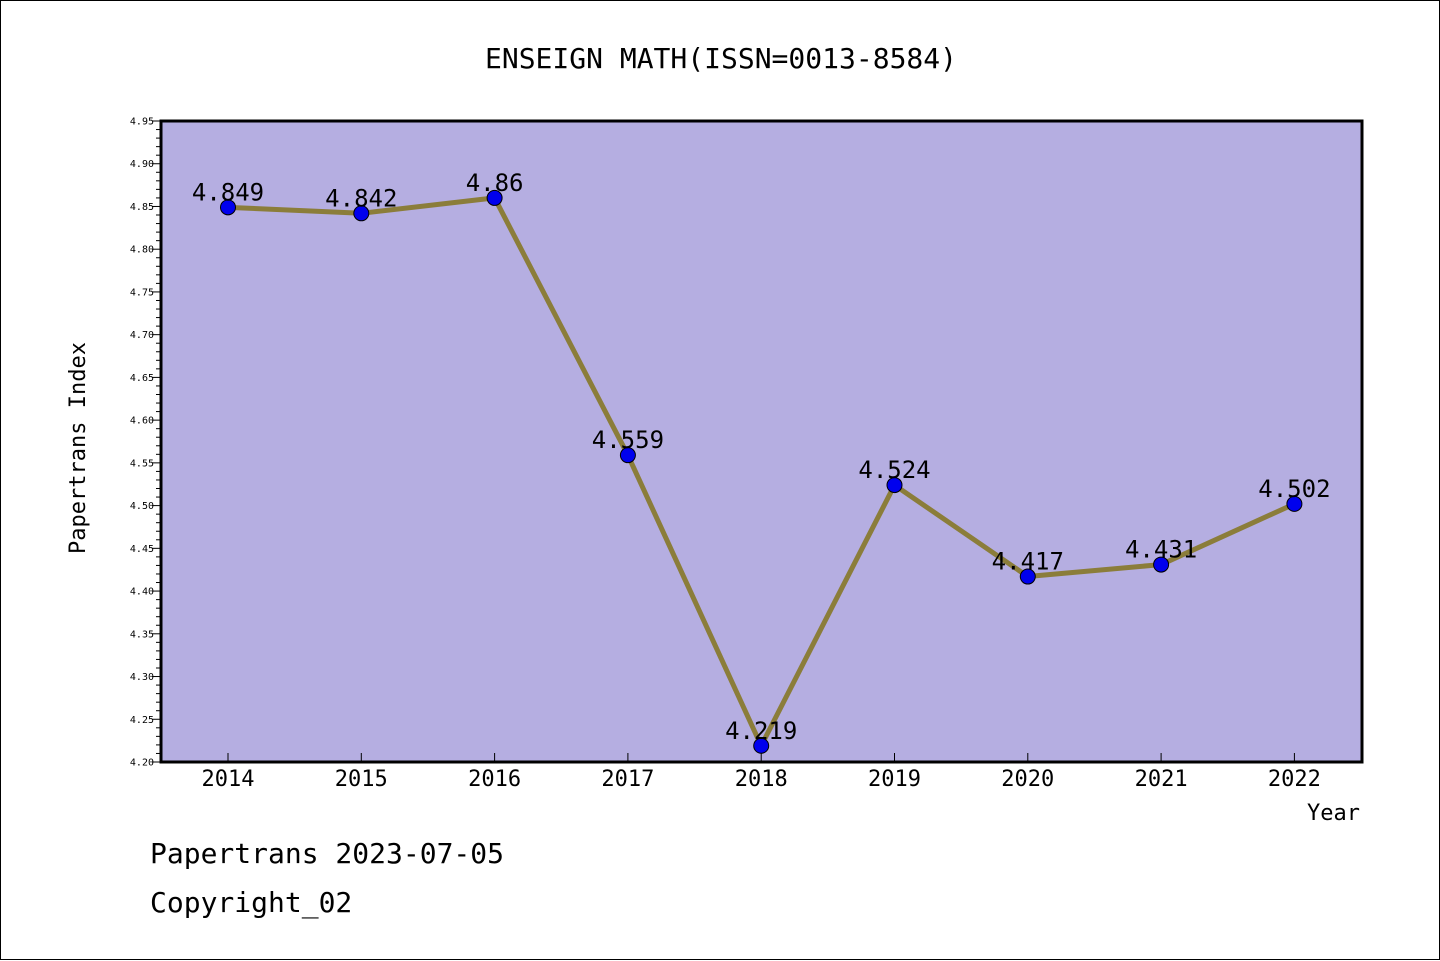 The height and width of the screenshot is (961, 1440). I want to click on data-label-2019: 4.524, so click(894, 470).